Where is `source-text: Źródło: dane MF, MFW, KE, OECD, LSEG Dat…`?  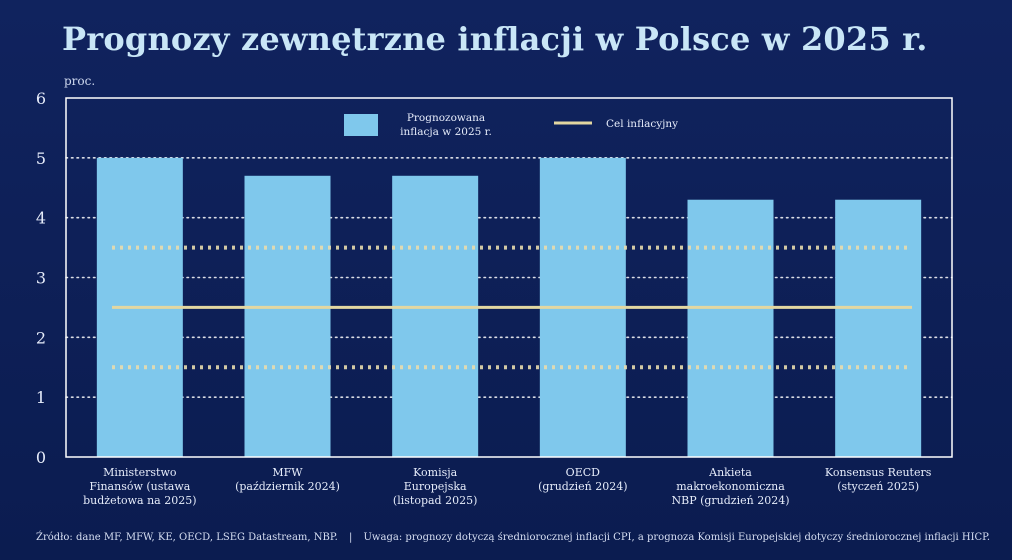
source-text: Źródło: dane MF, MFW, KE, OECD, LSEG Dat… is located at coordinates (187, 537).